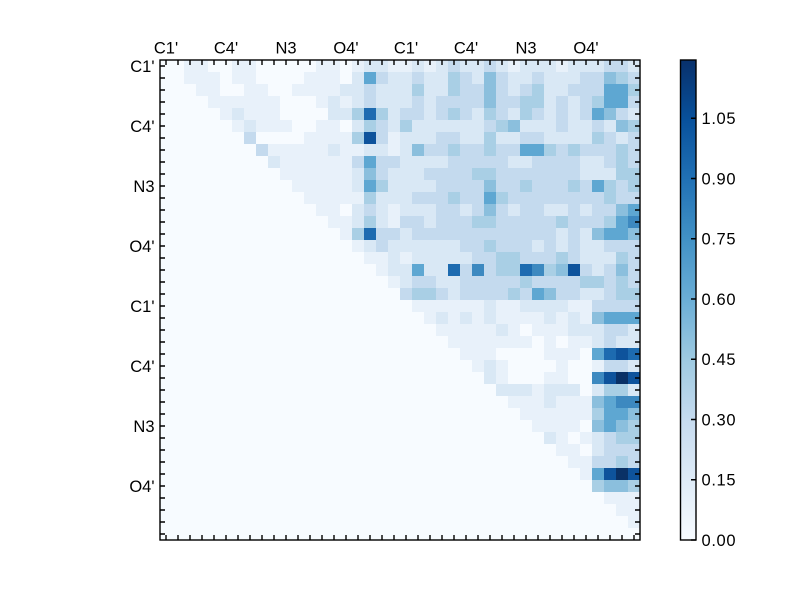 The height and width of the screenshot is (600, 800). What do you see at coordinates (719, 360) in the screenshot?
I see `svg-text: 0.45` at bounding box center [719, 360].